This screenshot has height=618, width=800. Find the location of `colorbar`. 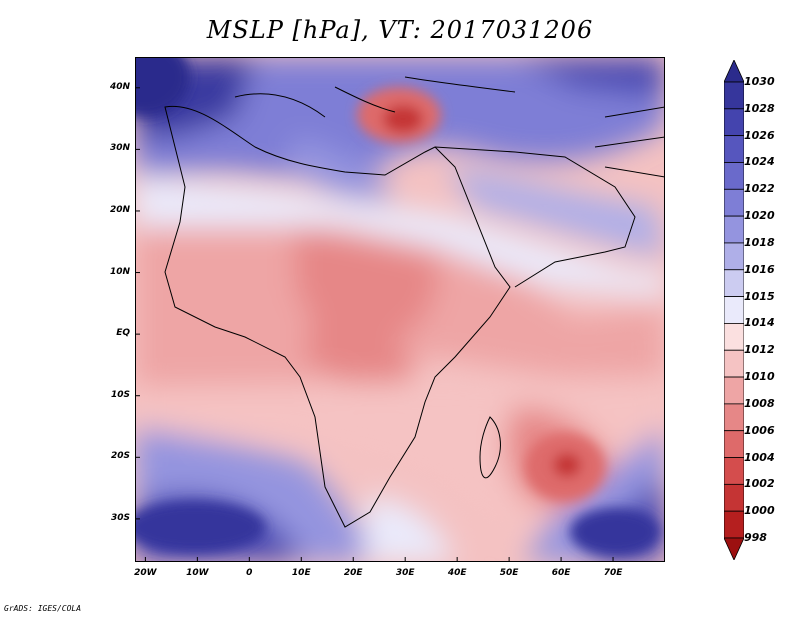

colorbar is located at coordinates (734, 310).